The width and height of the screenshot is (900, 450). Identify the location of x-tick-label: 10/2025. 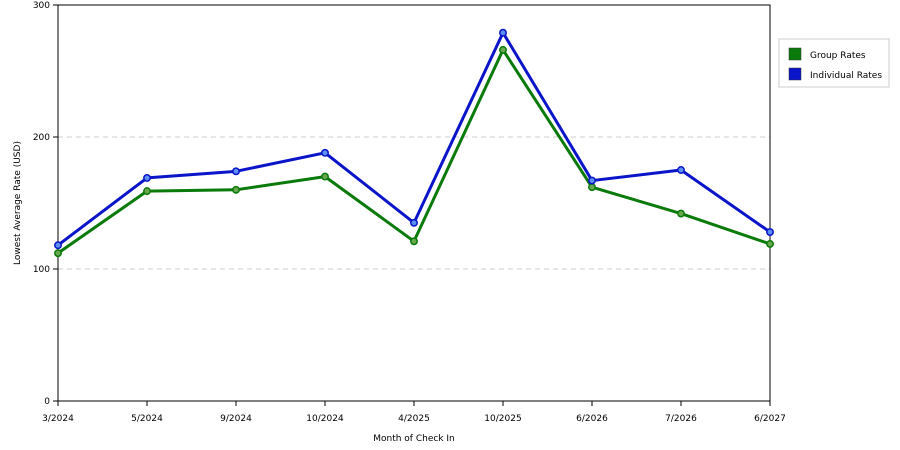
(502, 419).